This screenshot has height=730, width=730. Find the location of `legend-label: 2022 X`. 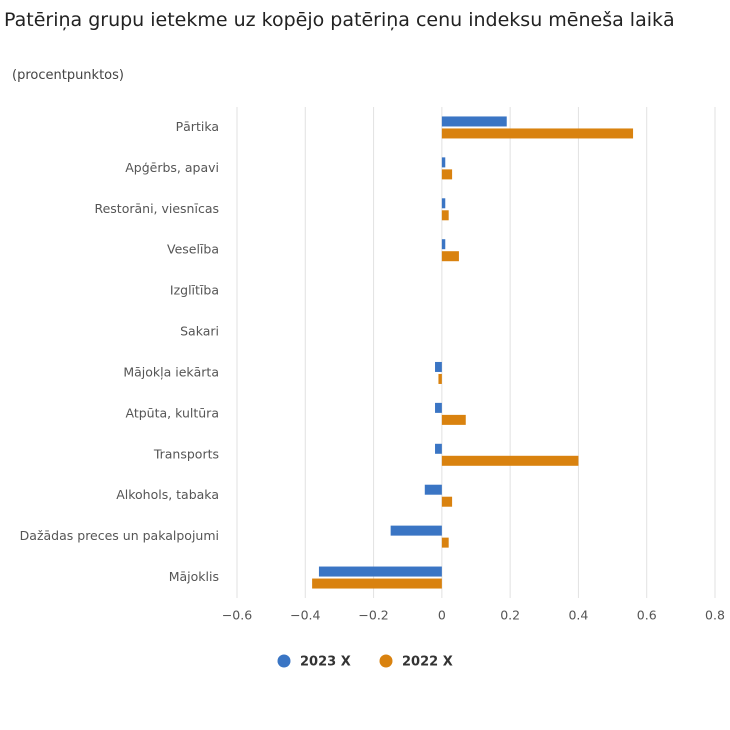

legend-label: 2022 X is located at coordinates (427, 662).